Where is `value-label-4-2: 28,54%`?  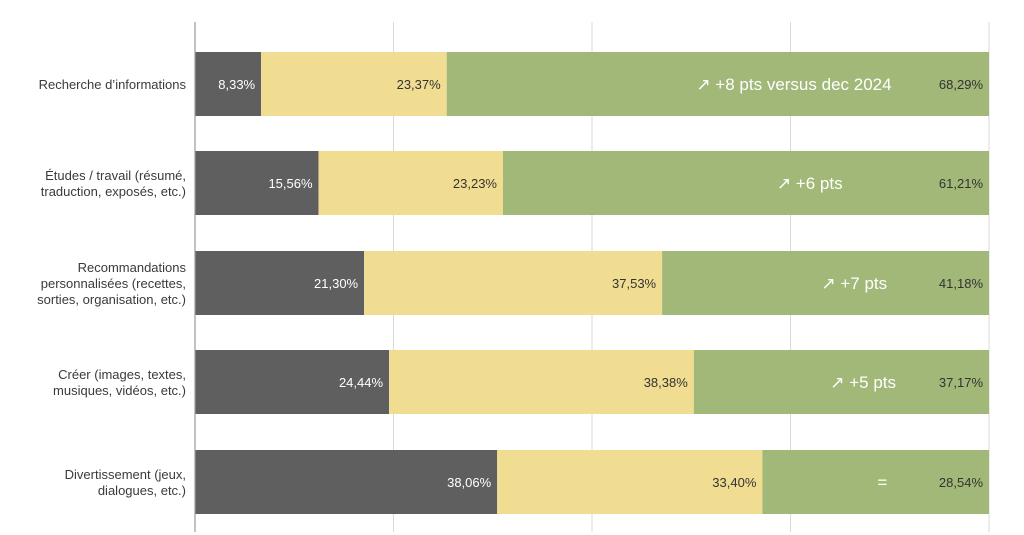
value-label-4-2: 28,54% is located at coordinates (961, 482).